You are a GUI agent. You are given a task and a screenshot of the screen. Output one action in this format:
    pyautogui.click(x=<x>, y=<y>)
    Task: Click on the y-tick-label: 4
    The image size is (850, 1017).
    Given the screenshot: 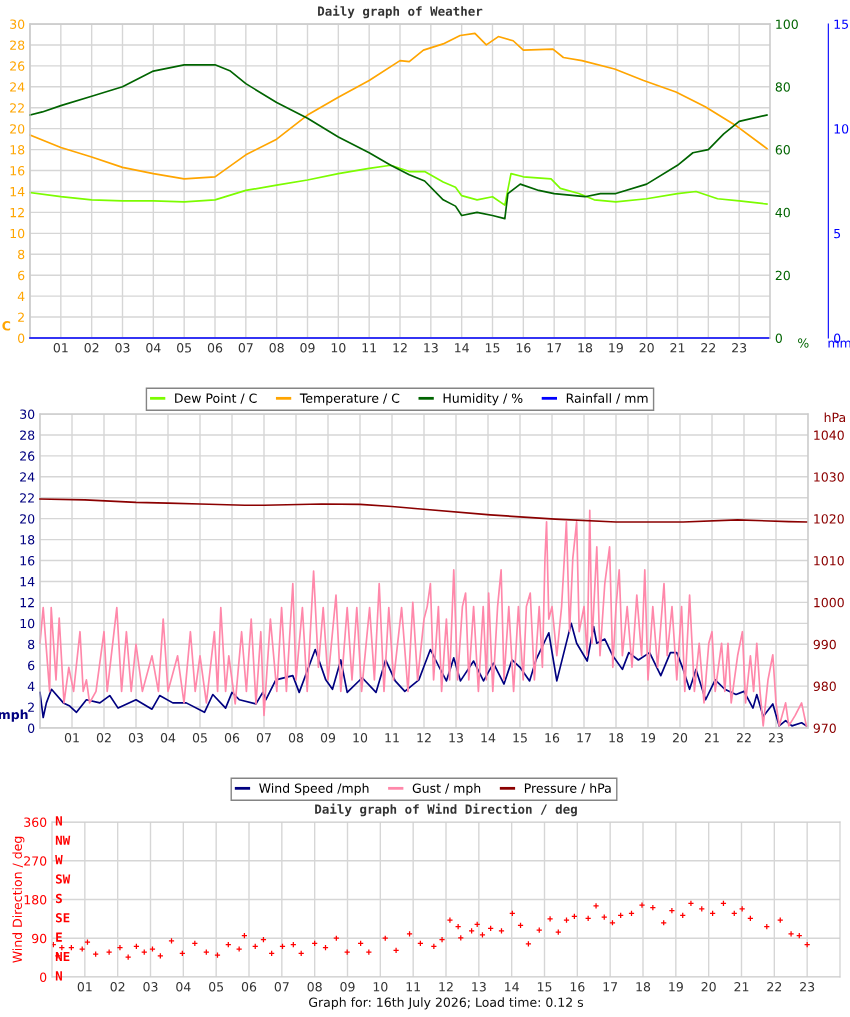 What is the action you would take?
    pyautogui.click(x=21, y=296)
    